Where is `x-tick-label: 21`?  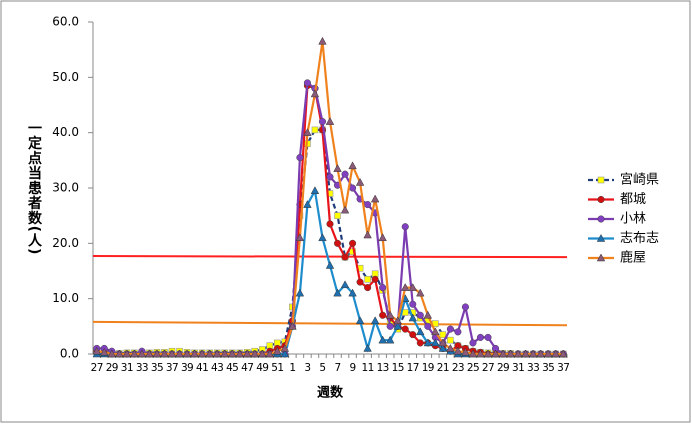 x-tick-label: 21 is located at coordinates (443, 368).